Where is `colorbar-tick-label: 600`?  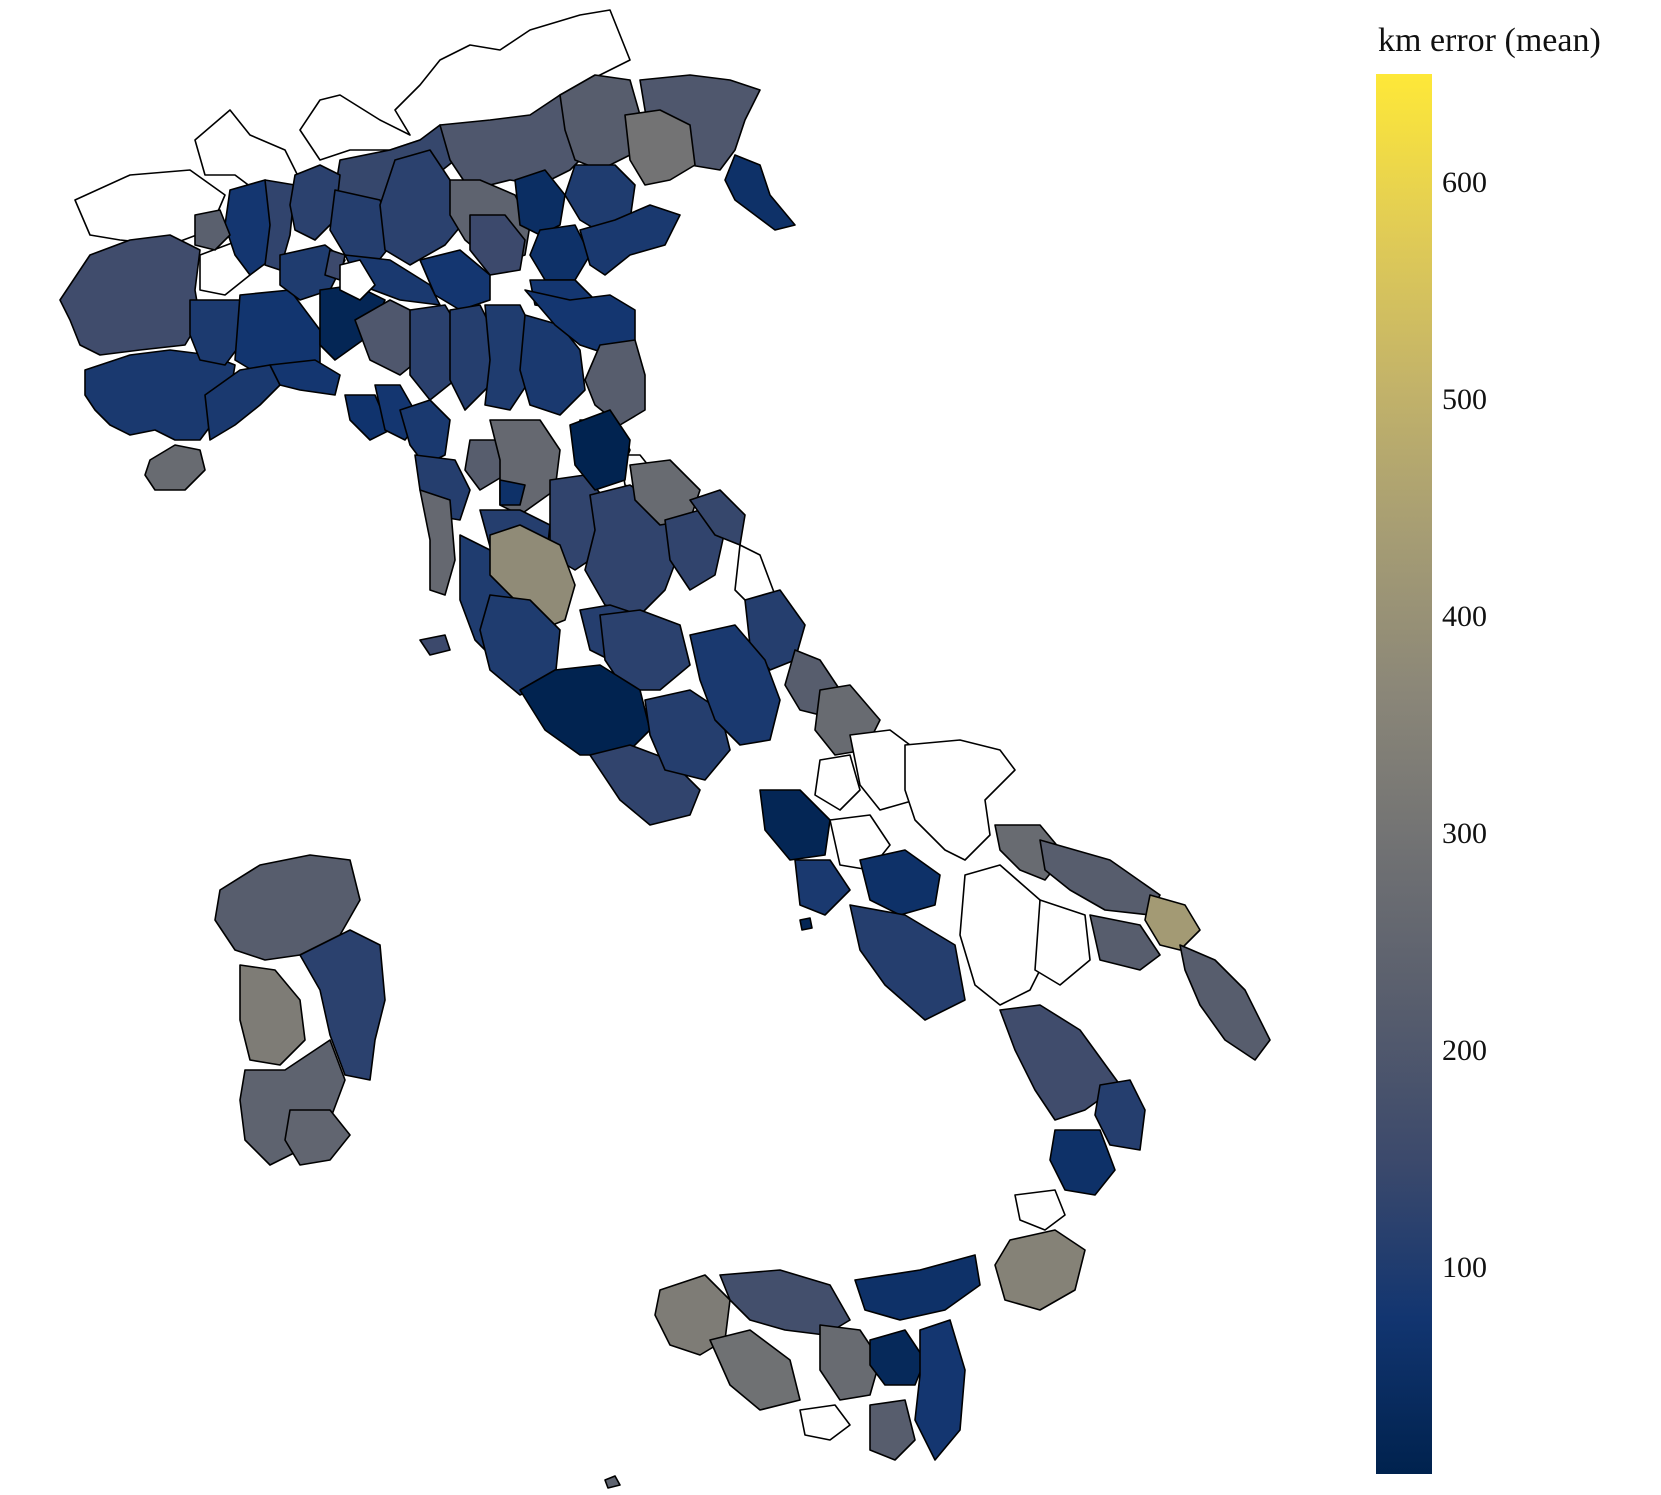
colorbar-tick-label: 600 is located at coordinates (1464, 182).